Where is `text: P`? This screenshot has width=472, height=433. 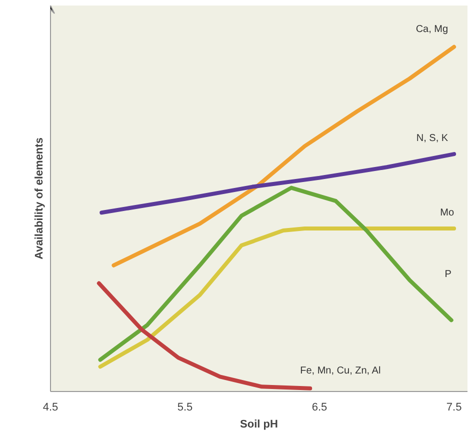
text: P is located at coordinates (448, 274).